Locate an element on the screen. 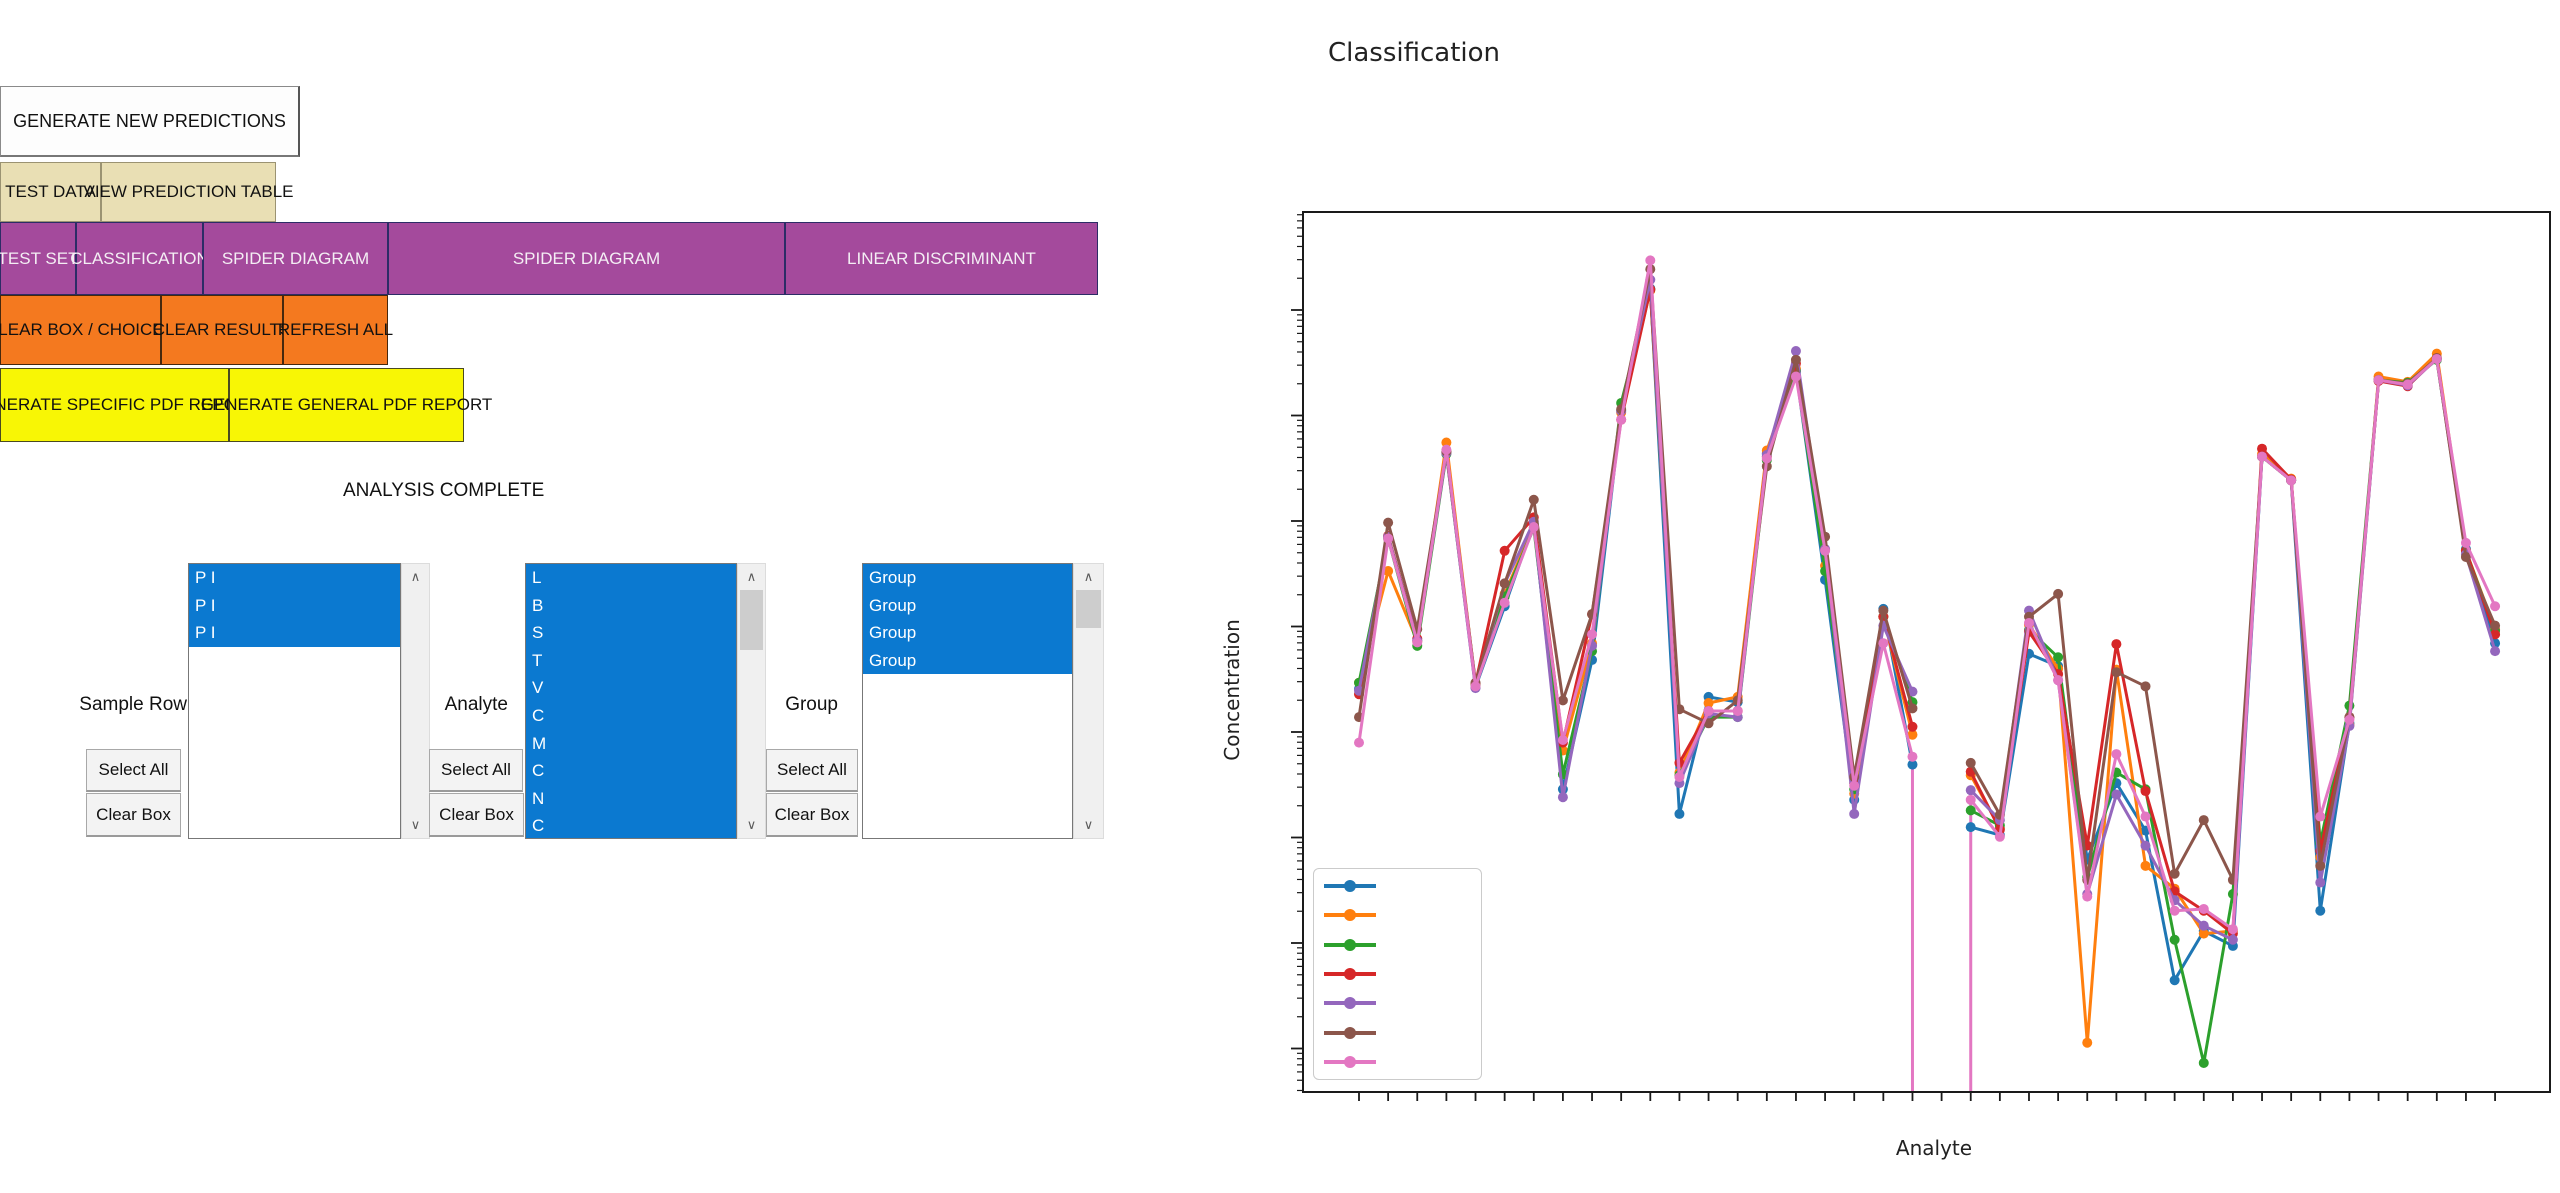  analyte-label: Analyte is located at coordinates (476, 704).